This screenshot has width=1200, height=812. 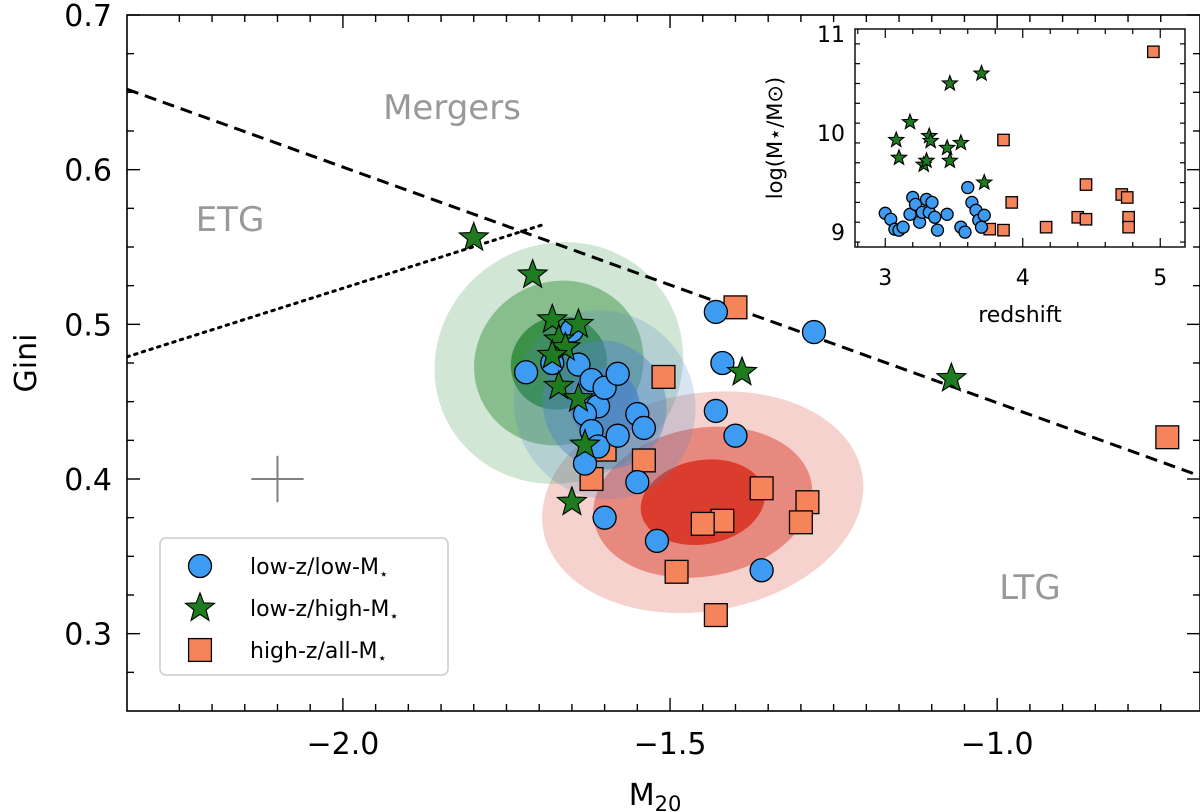 I want to click on y-tick-label: 0.4, so click(x=88, y=480).